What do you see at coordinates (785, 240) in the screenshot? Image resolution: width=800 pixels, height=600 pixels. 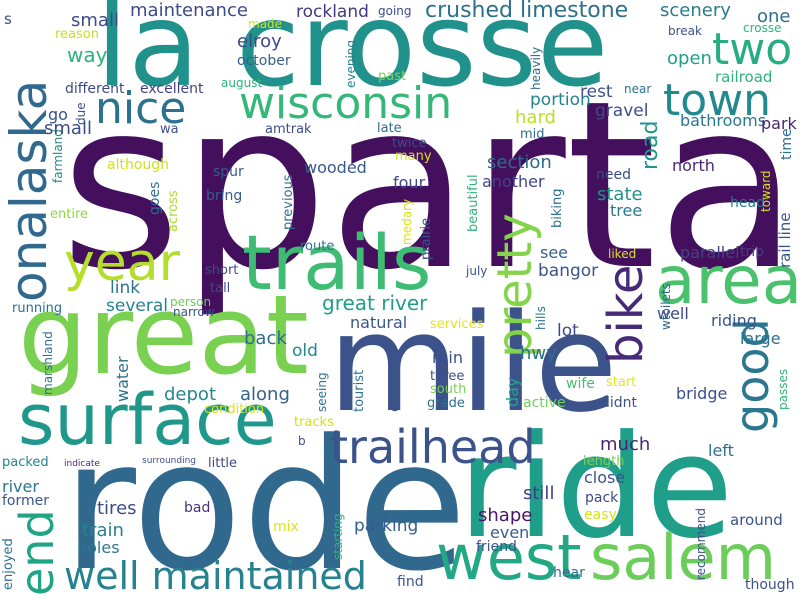 I see `word-rail-line: rail line` at bounding box center [785, 240].